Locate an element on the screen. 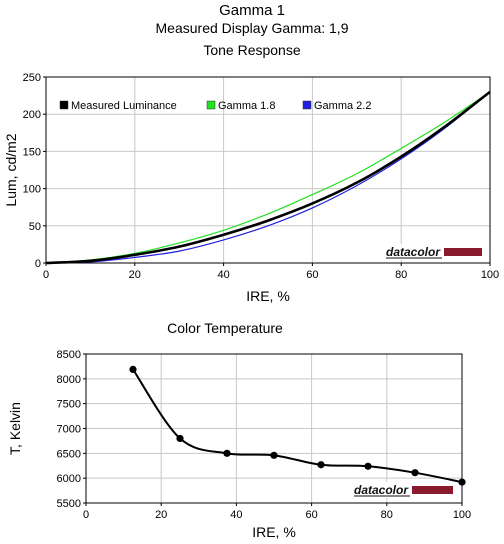  y-tick-label: 250 is located at coordinates (32, 78).